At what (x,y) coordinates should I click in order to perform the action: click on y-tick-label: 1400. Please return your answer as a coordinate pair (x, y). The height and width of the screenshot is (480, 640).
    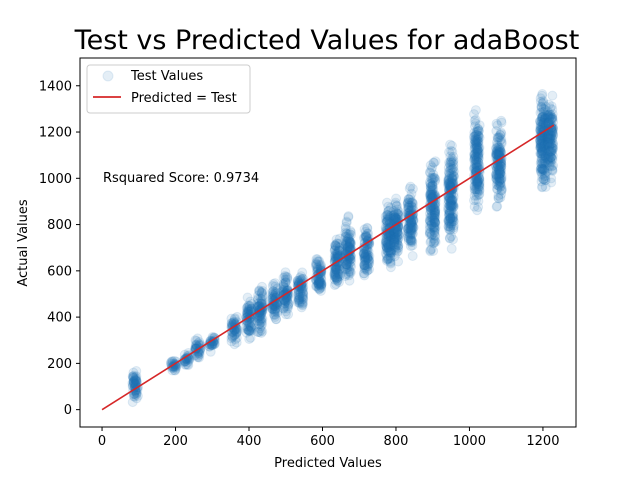
    Looking at the image, I should click on (55, 86).